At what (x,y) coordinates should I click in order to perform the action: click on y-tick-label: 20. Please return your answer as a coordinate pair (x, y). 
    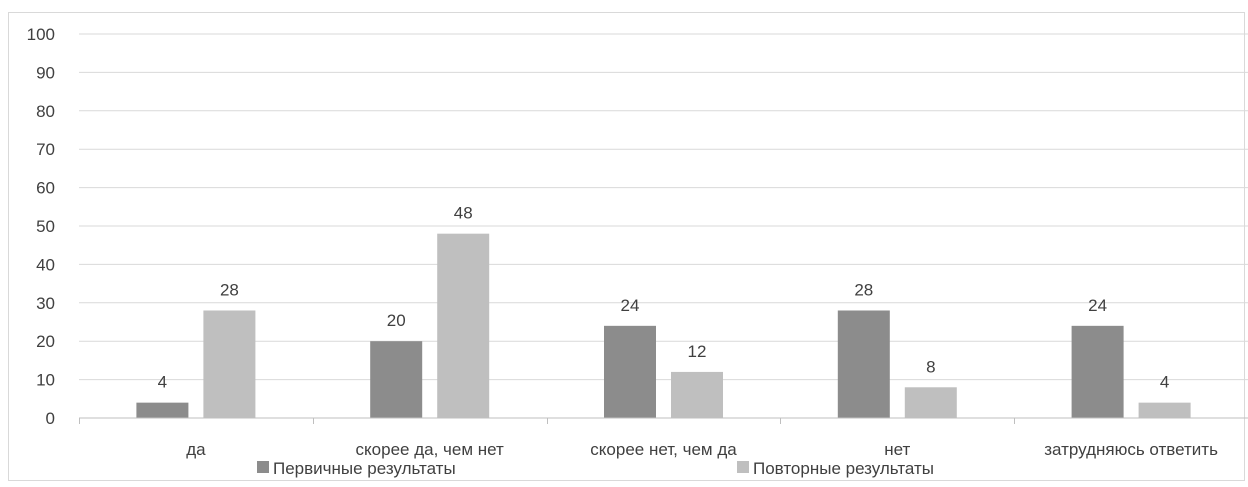
    Looking at the image, I should click on (45, 341).